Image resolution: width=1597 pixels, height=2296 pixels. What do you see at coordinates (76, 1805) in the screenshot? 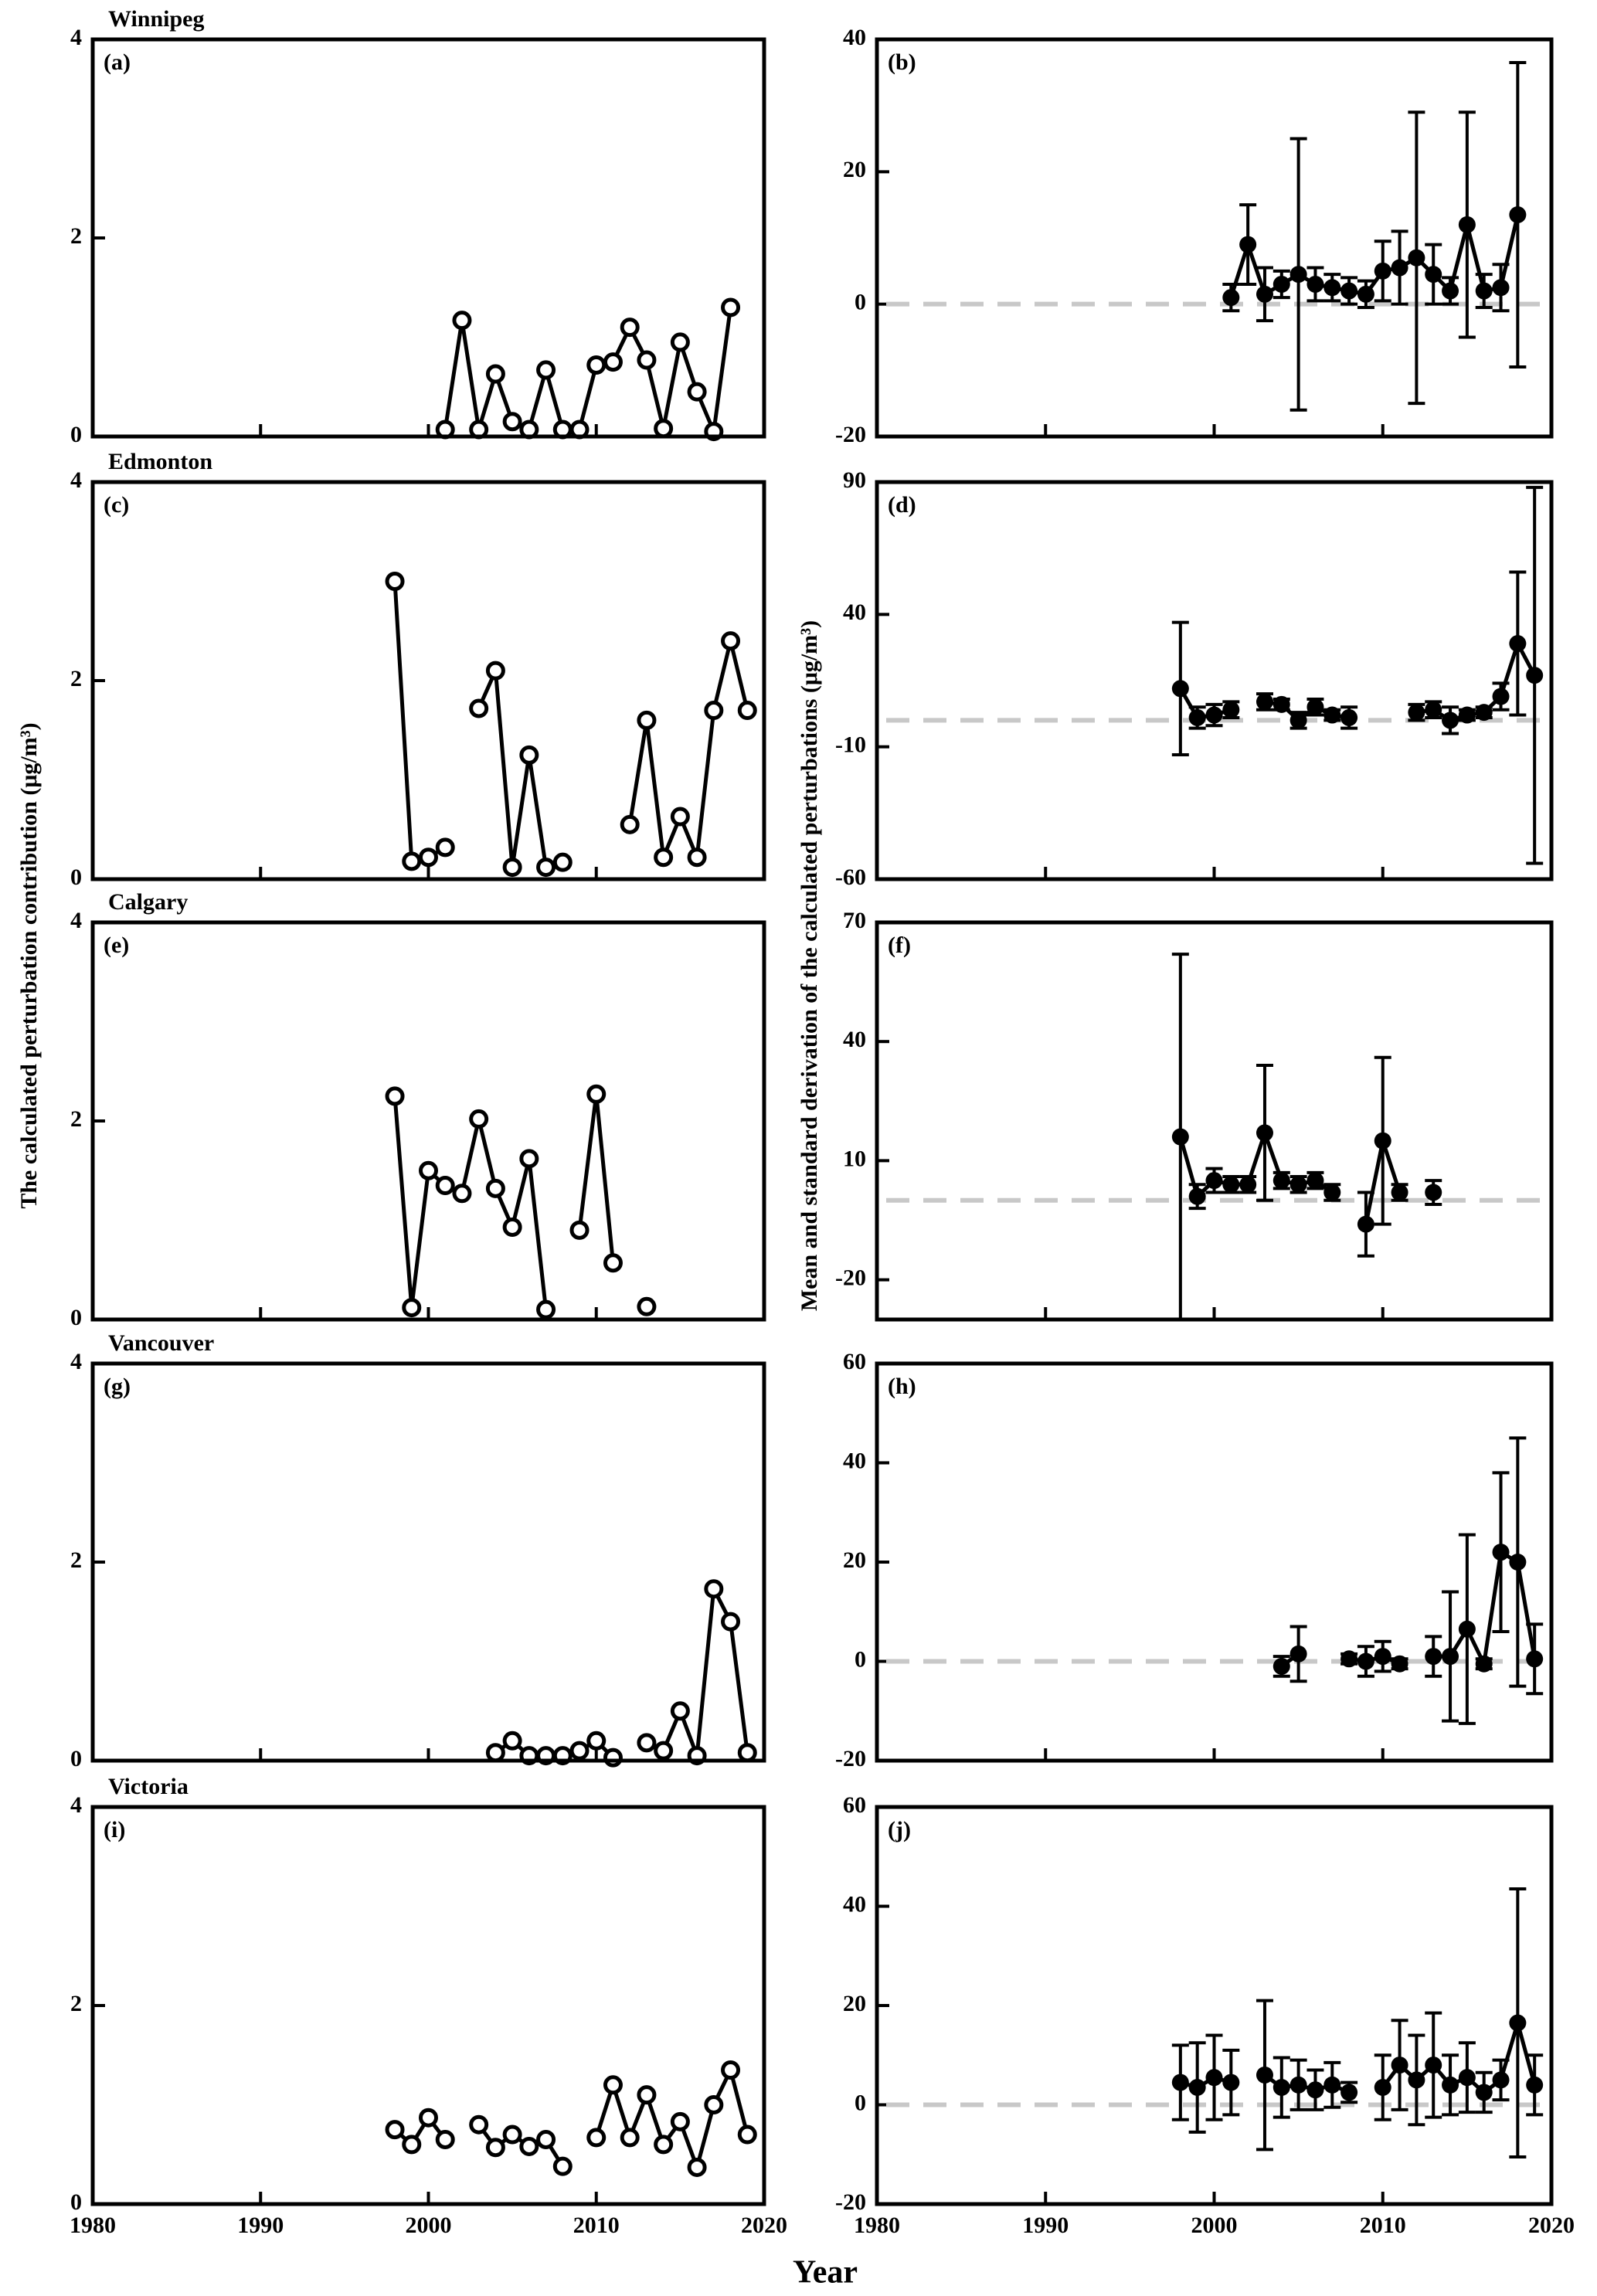
I see `y-tick-label: 4` at bounding box center [76, 1805].